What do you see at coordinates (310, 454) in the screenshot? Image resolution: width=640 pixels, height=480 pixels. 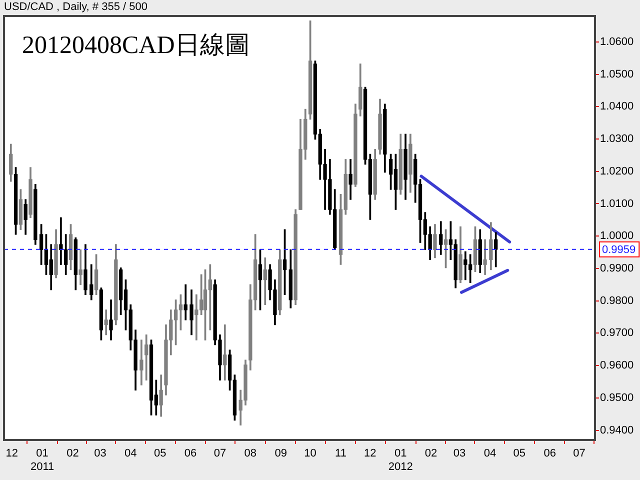 I see `x-tick-label: 10` at bounding box center [310, 454].